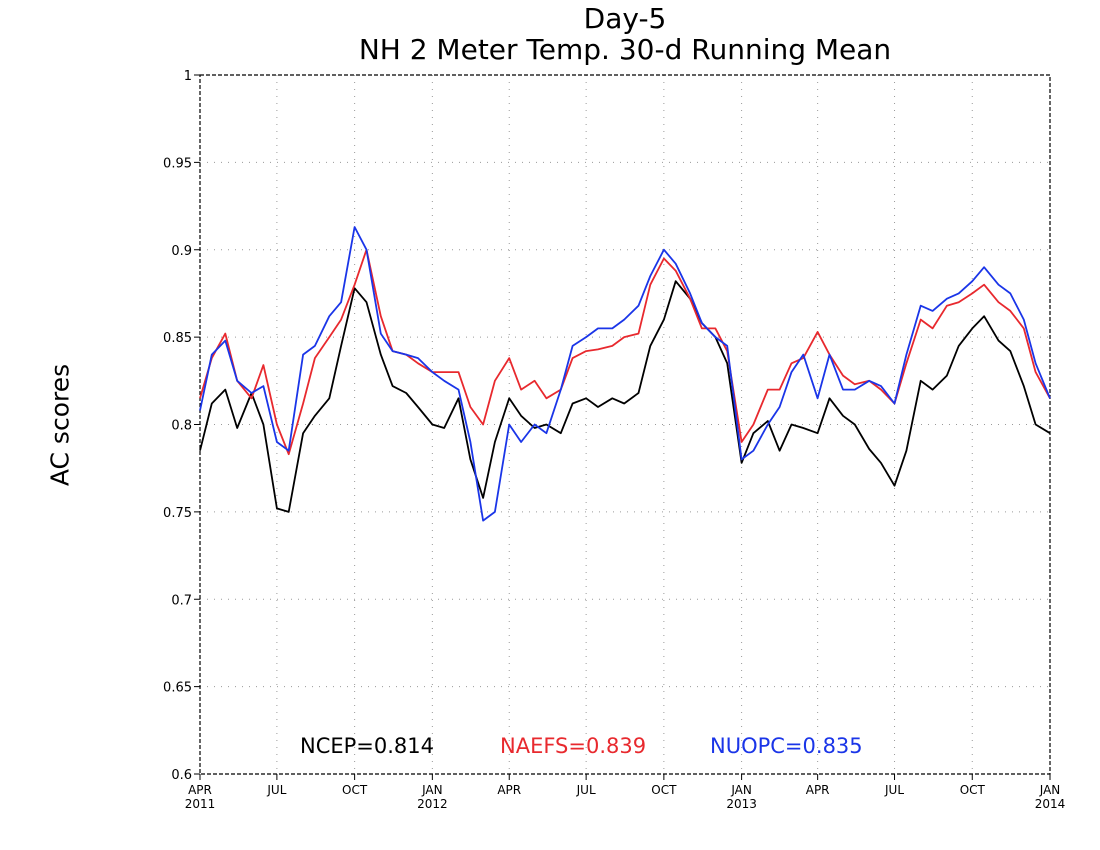 The image size is (1100, 850). I want to click on y-tick-label: 0.85, so click(177, 338).